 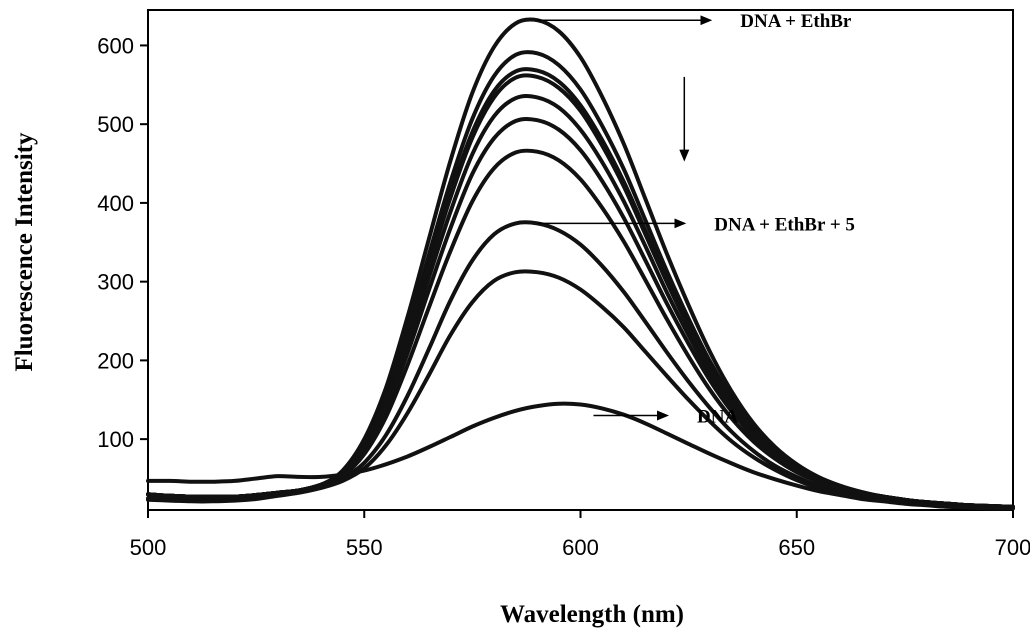 I want to click on annotation-label-2: DNA + EthBr + 5, so click(x=784, y=224).